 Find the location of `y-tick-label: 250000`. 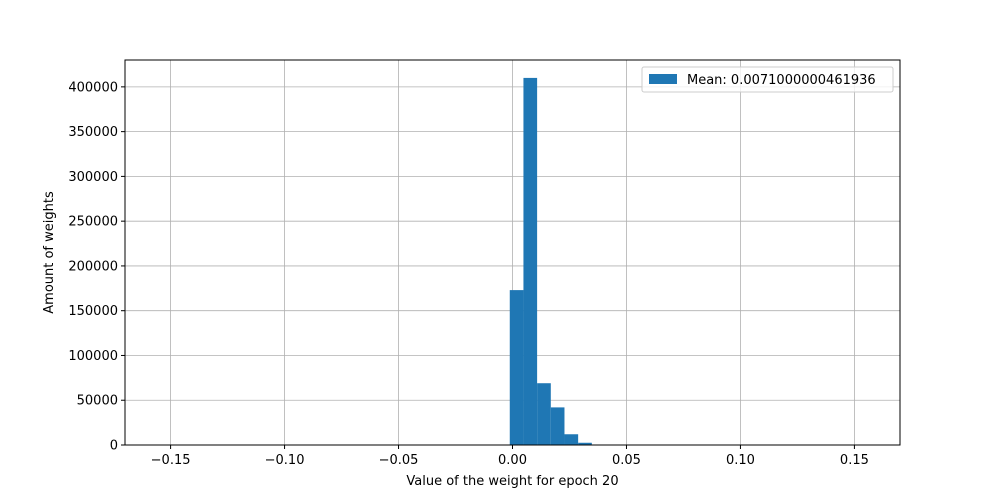

y-tick-label: 250000 is located at coordinates (93, 222).